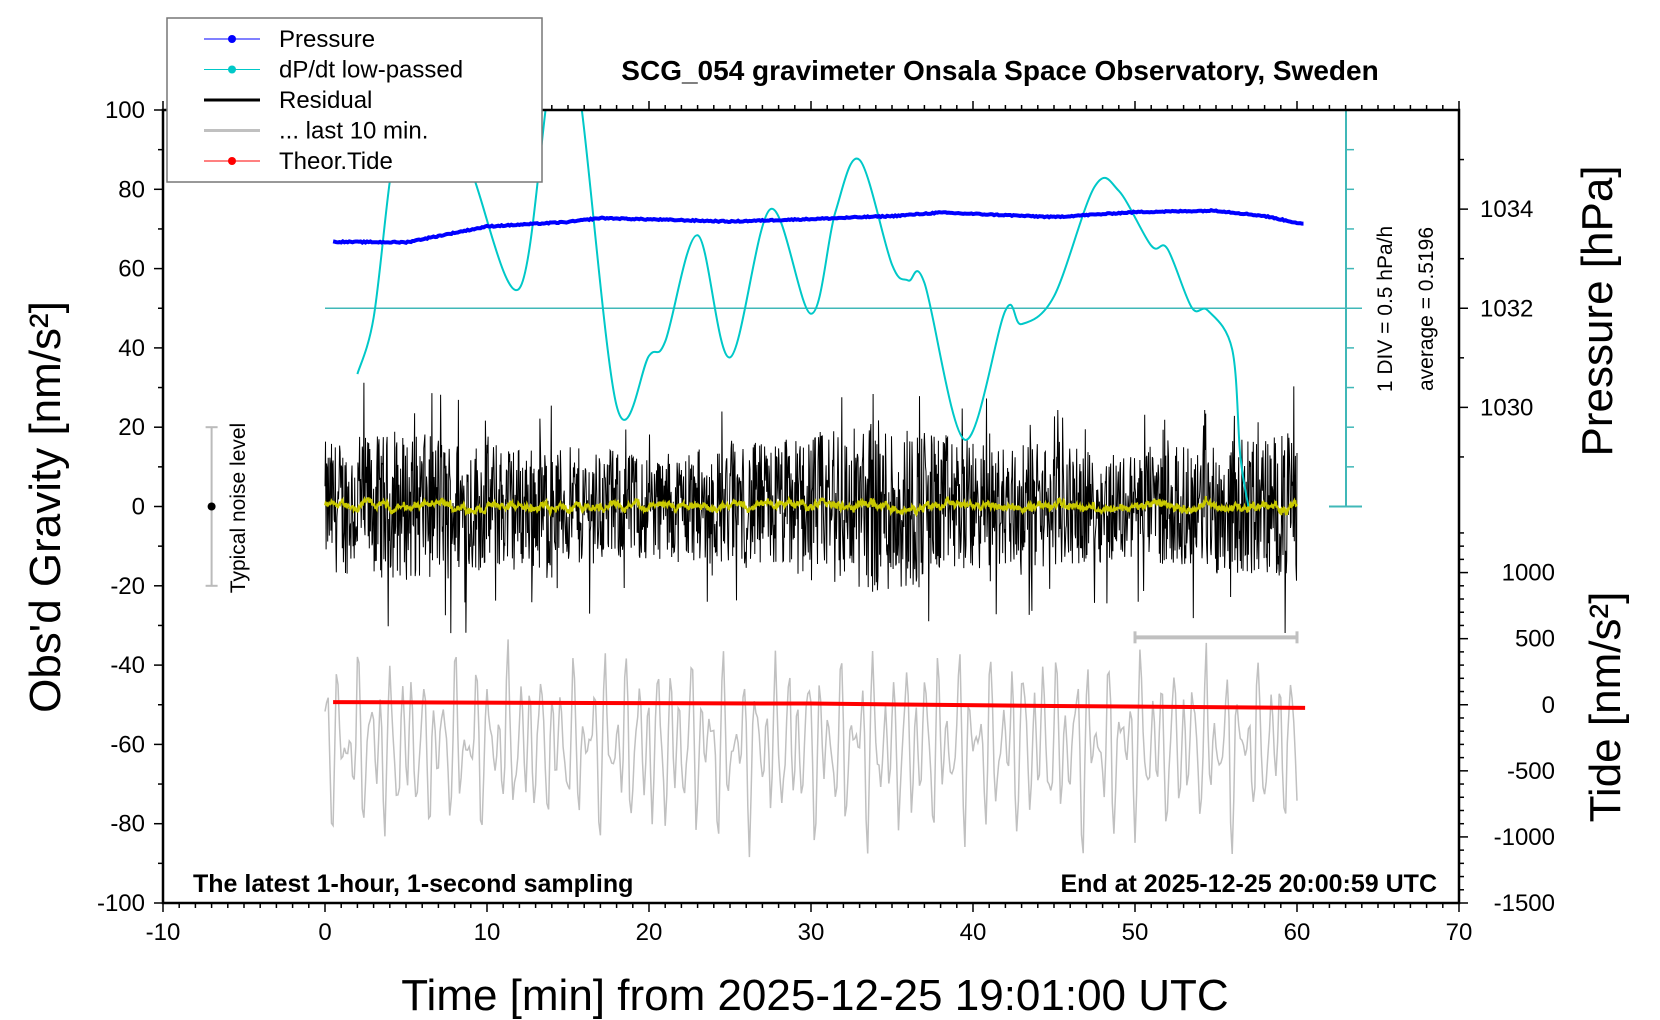  Describe the element at coordinates (131, 348) in the screenshot. I see `y-tick-label: 40` at that location.